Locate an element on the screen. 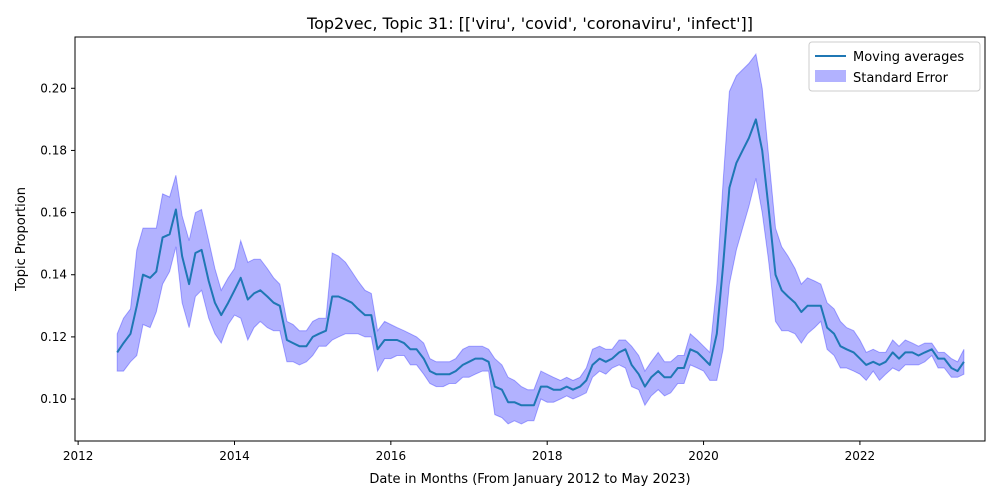 This screenshot has height=504, width=1000. y-tick-label: 0.16 is located at coordinates (53, 213).